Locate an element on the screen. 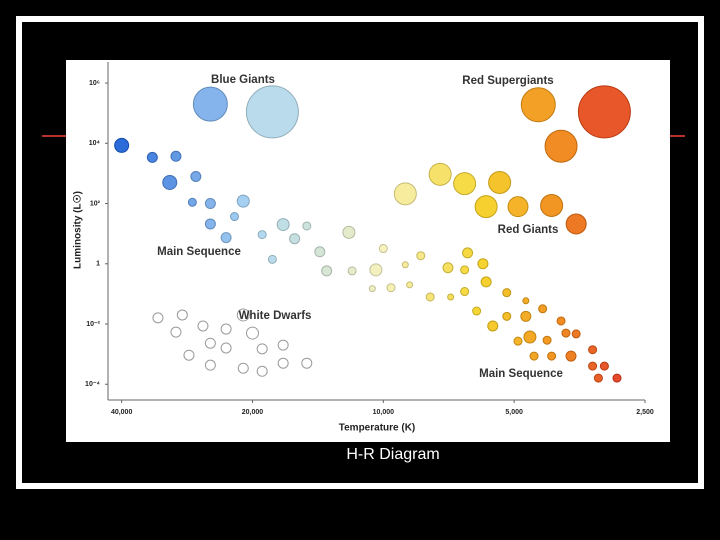  y-tick-label: 10⁶ is located at coordinates (94, 83).